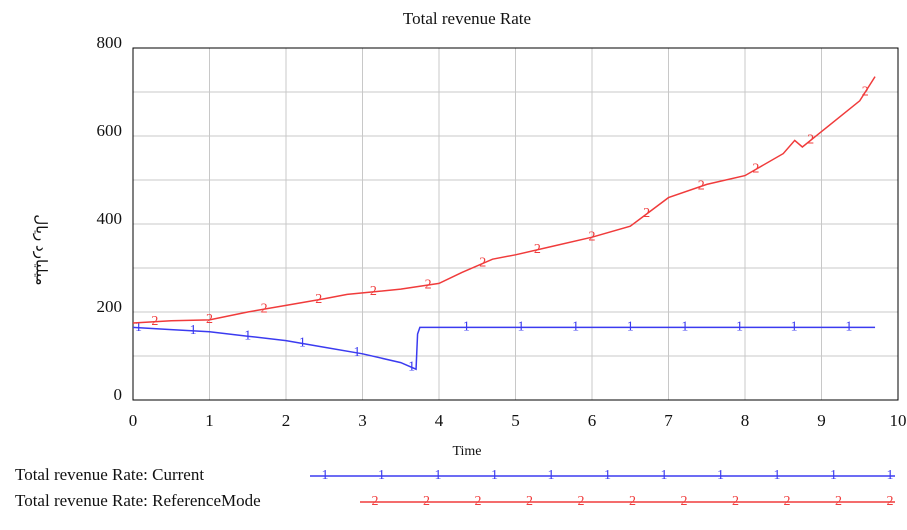 This screenshot has width=907, height=530. Describe the element at coordinates (515, 420) in the screenshot. I see `x-tick-label: 5` at that location.